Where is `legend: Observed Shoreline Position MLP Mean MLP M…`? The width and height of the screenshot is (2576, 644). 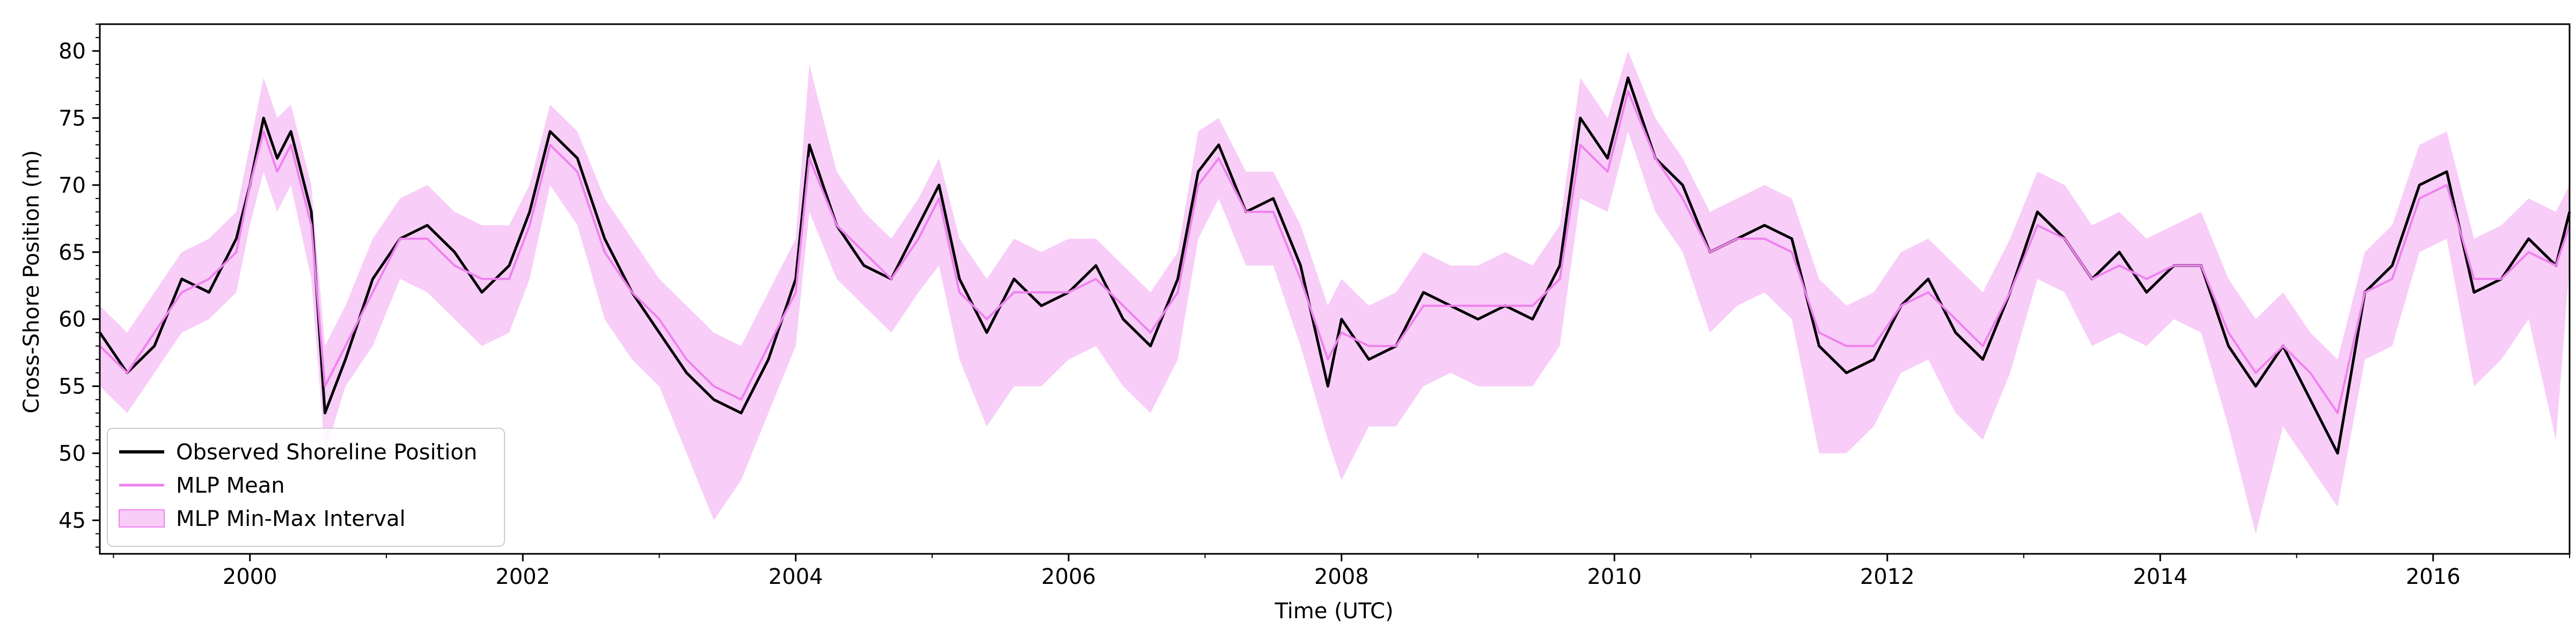 legend: Observed Shoreline Position MLP Mean MLP M… is located at coordinates (306, 487).